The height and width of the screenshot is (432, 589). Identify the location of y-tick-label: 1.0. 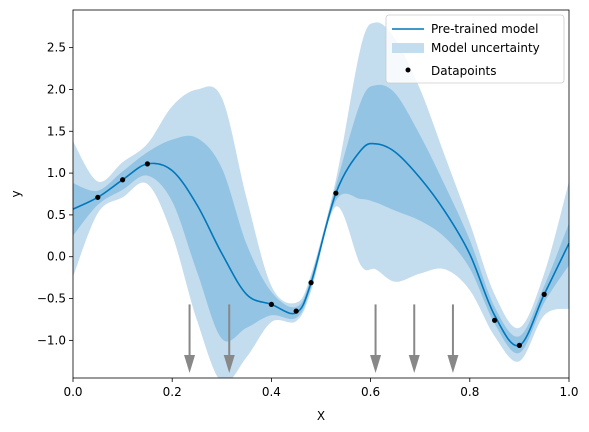
(56, 173).